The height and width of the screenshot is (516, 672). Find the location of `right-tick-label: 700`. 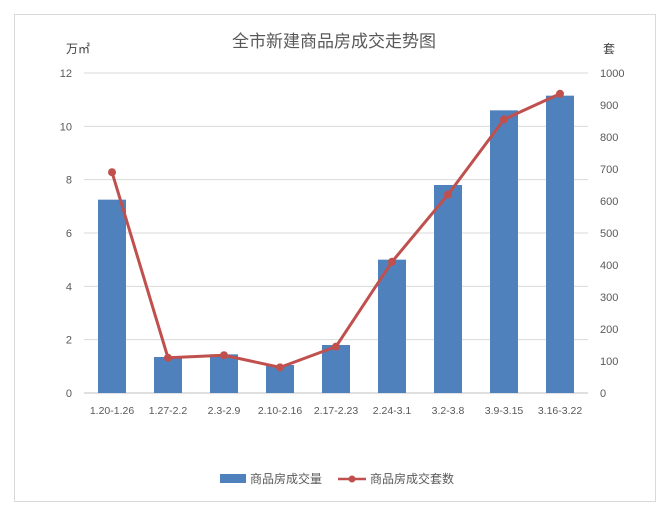

right-tick-label: 700 is located at coordinates (609, 170).